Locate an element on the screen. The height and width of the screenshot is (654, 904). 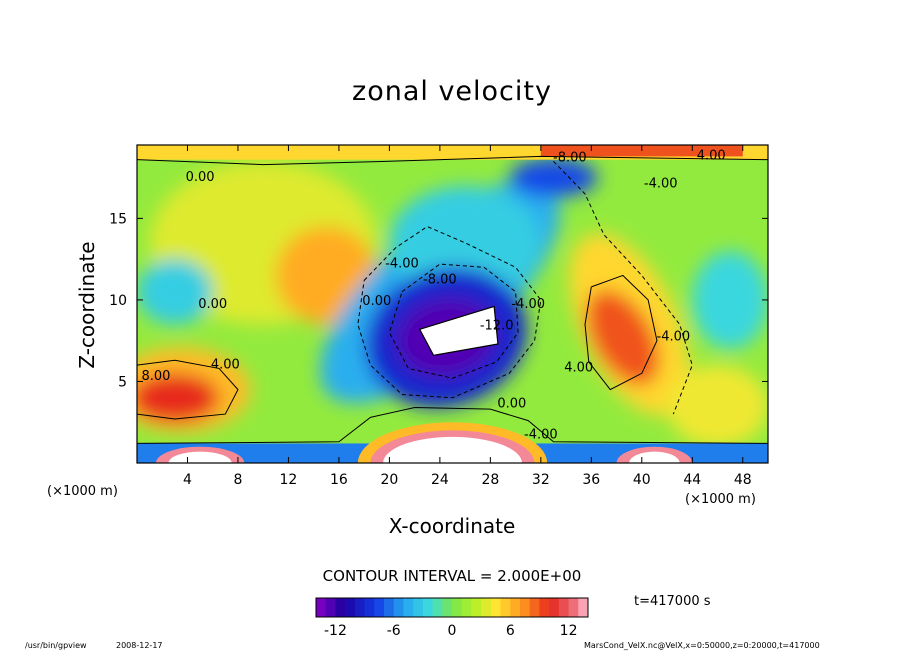
x-tick-label: 4 is located at coordinates (187, 480).